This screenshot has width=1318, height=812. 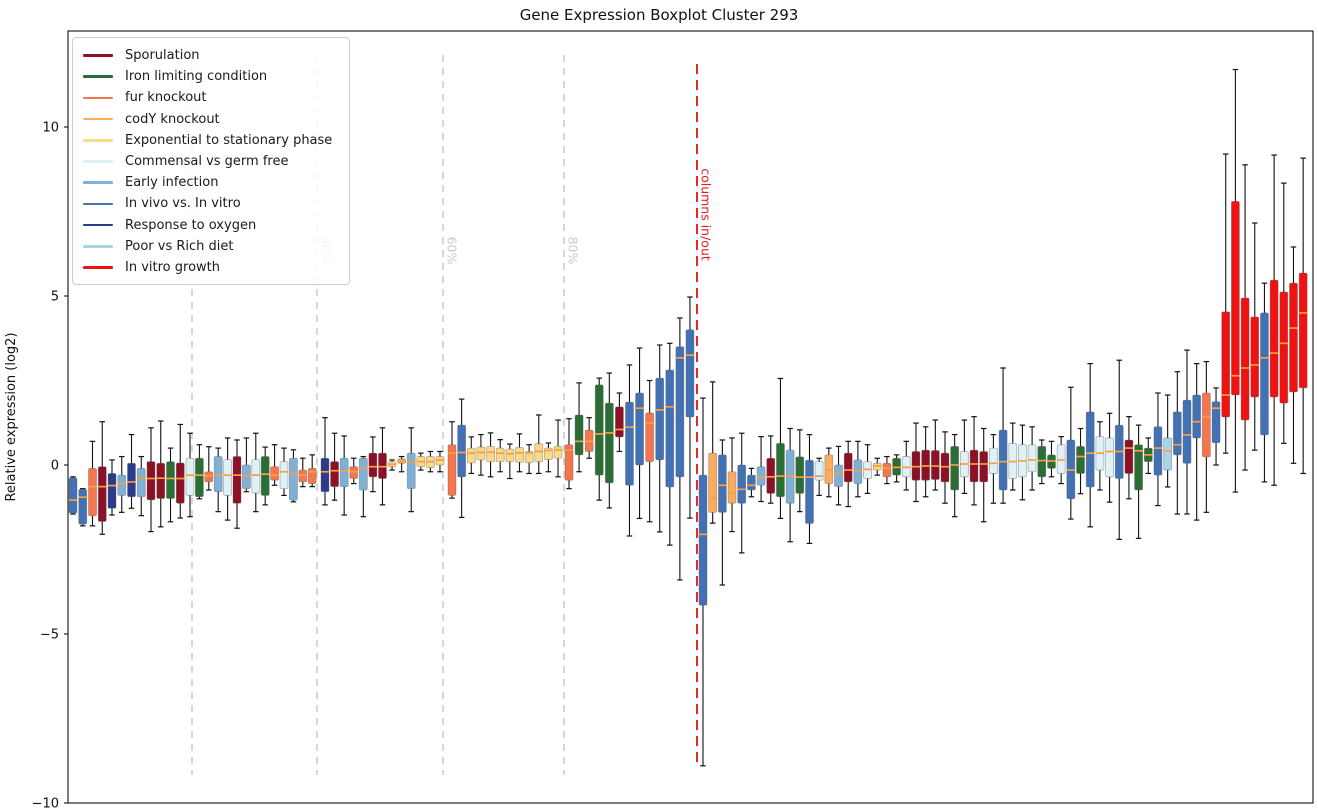 I want to click on legend-item: Commensal vs germ free, so click(x=211, y=161).